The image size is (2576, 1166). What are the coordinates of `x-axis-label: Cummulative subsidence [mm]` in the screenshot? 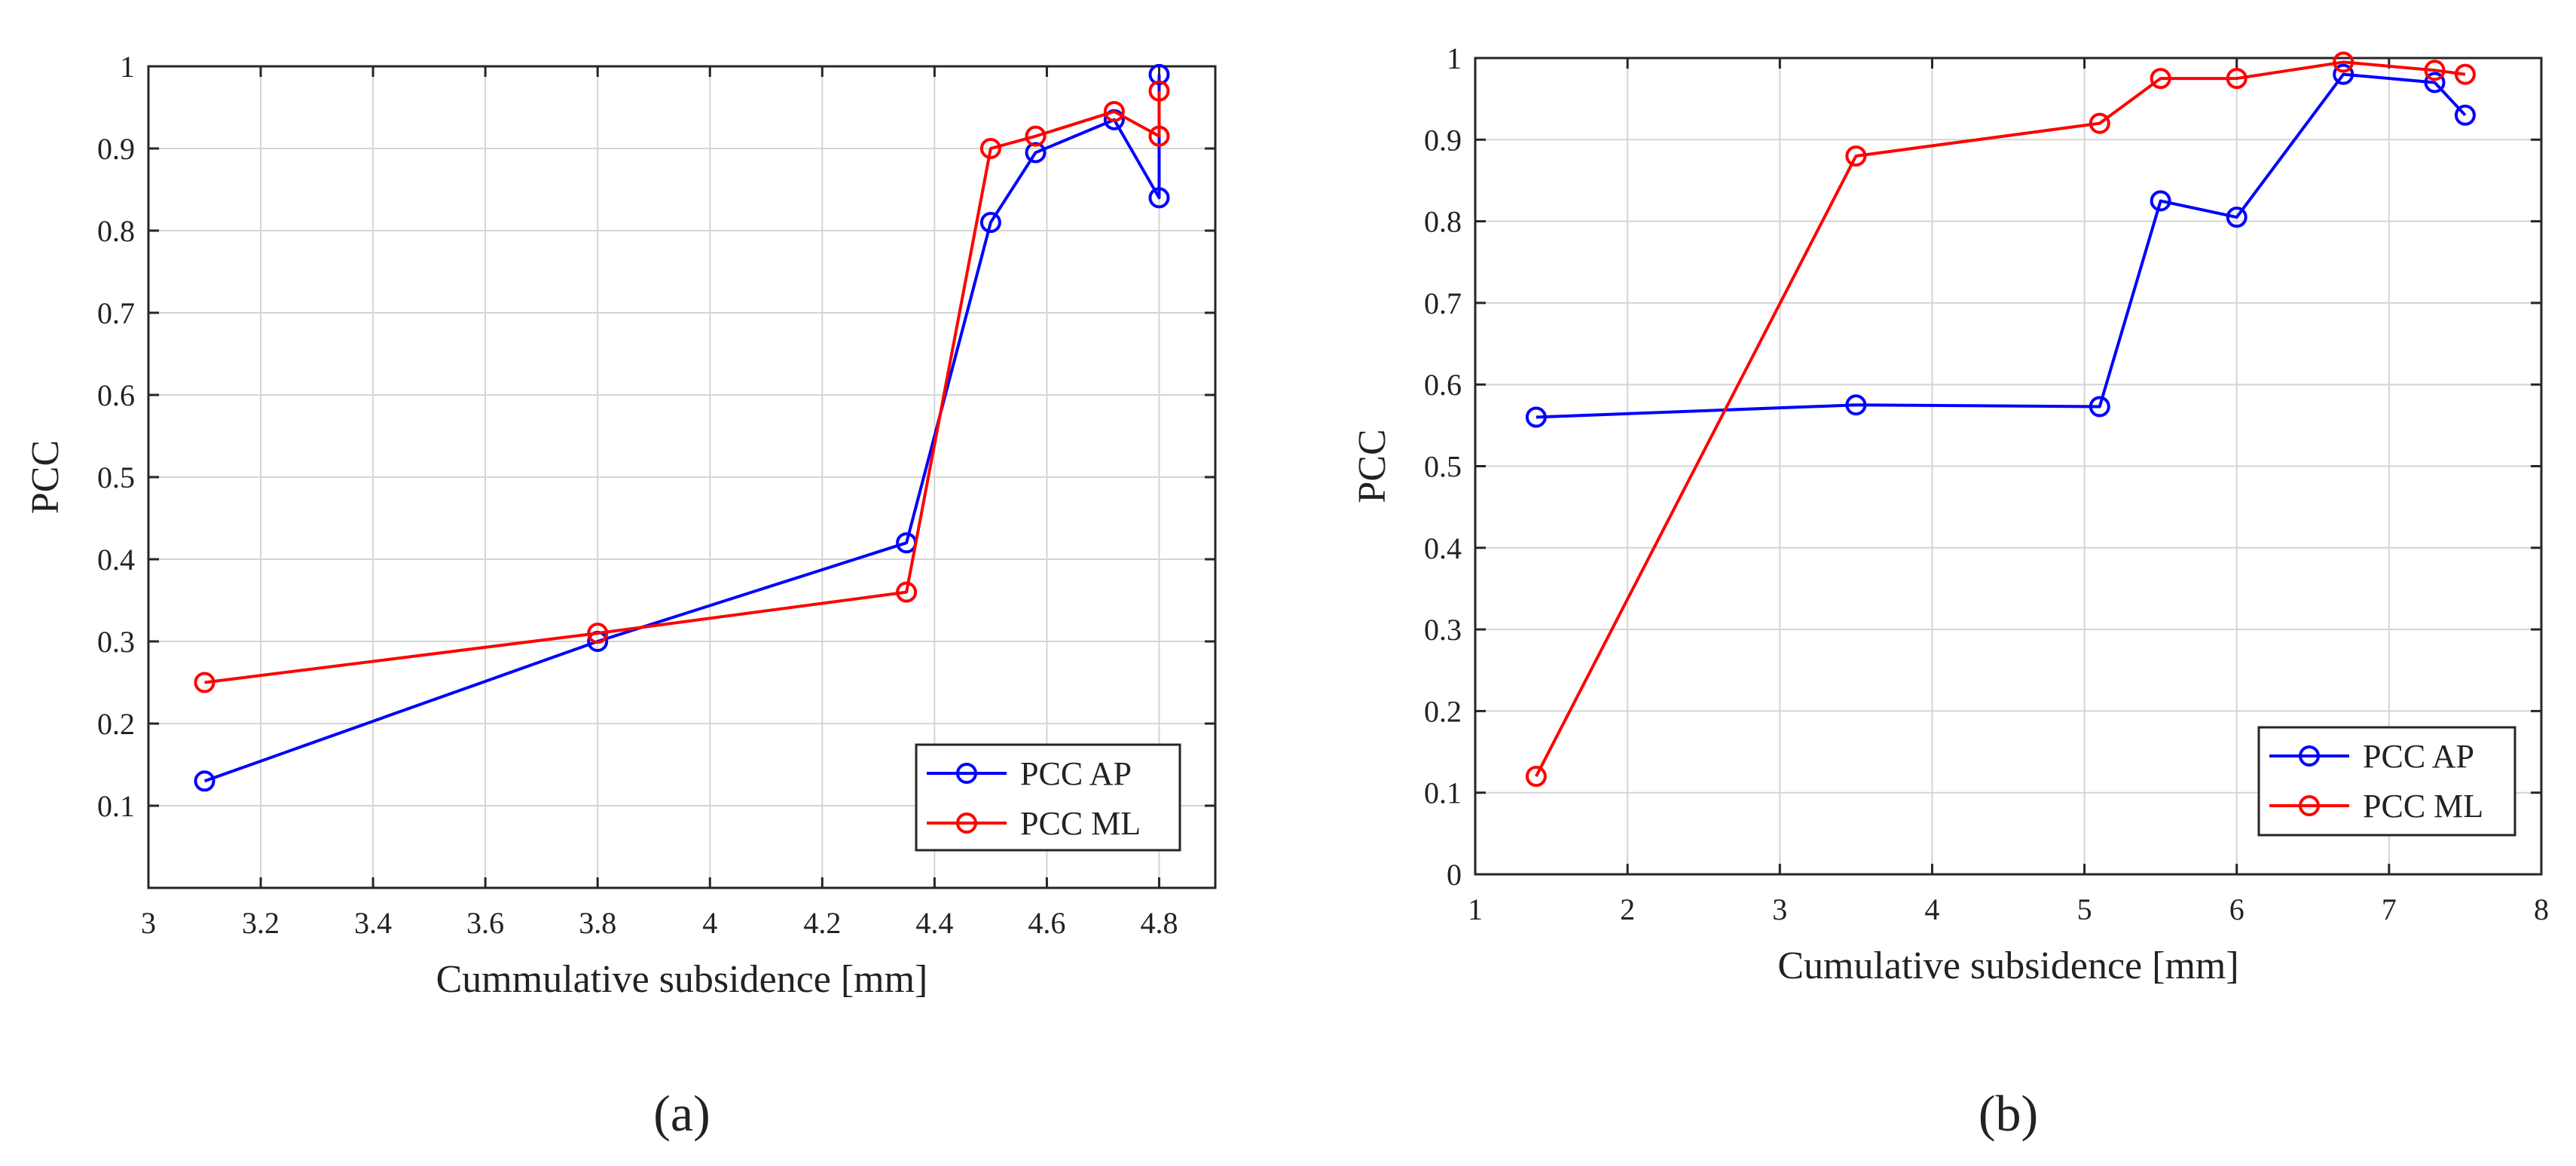 It's located at (682, 979).